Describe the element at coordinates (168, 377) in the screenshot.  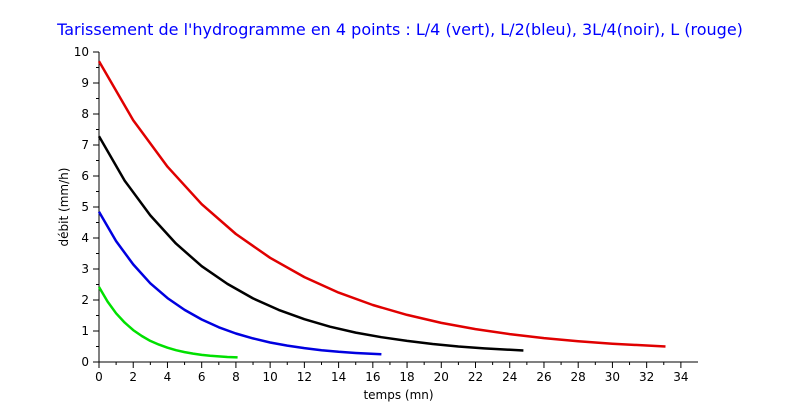
I see `x-tick-label: 4` at that location.